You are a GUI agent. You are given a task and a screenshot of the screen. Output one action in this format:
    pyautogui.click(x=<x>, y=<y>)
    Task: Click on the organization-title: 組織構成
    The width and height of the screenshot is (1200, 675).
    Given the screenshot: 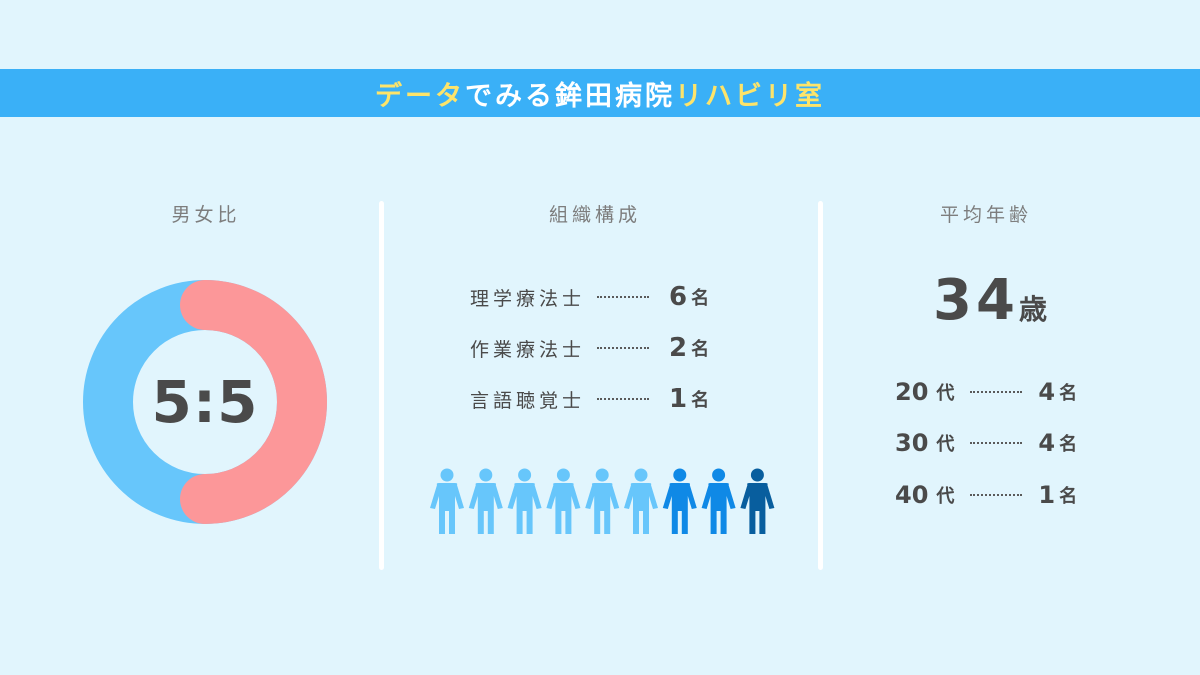 What is the action you would take?
    pyautogui.click(x=594, y=215)
    